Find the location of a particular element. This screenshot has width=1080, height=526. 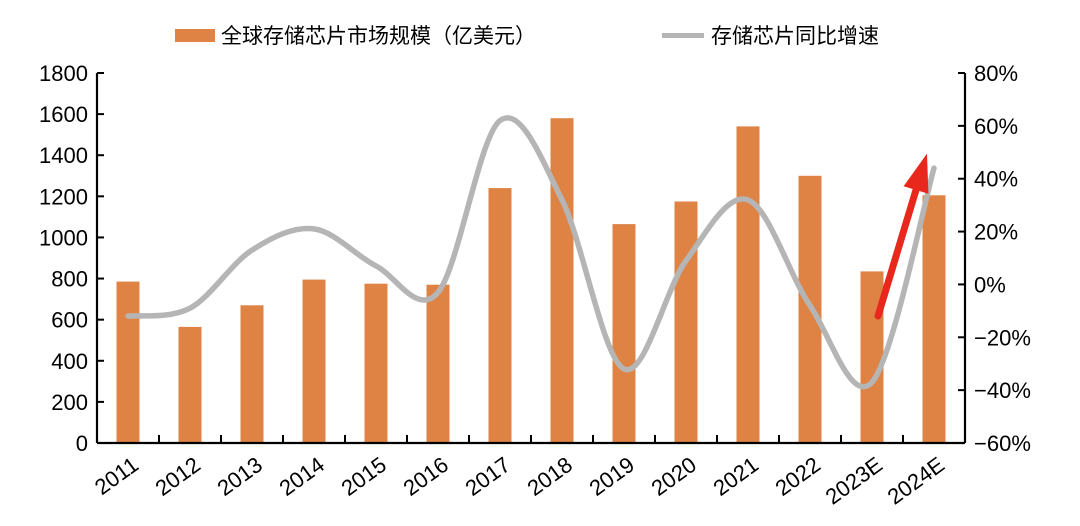

left-axis-label: 600 is located at coordinates (69, 320).